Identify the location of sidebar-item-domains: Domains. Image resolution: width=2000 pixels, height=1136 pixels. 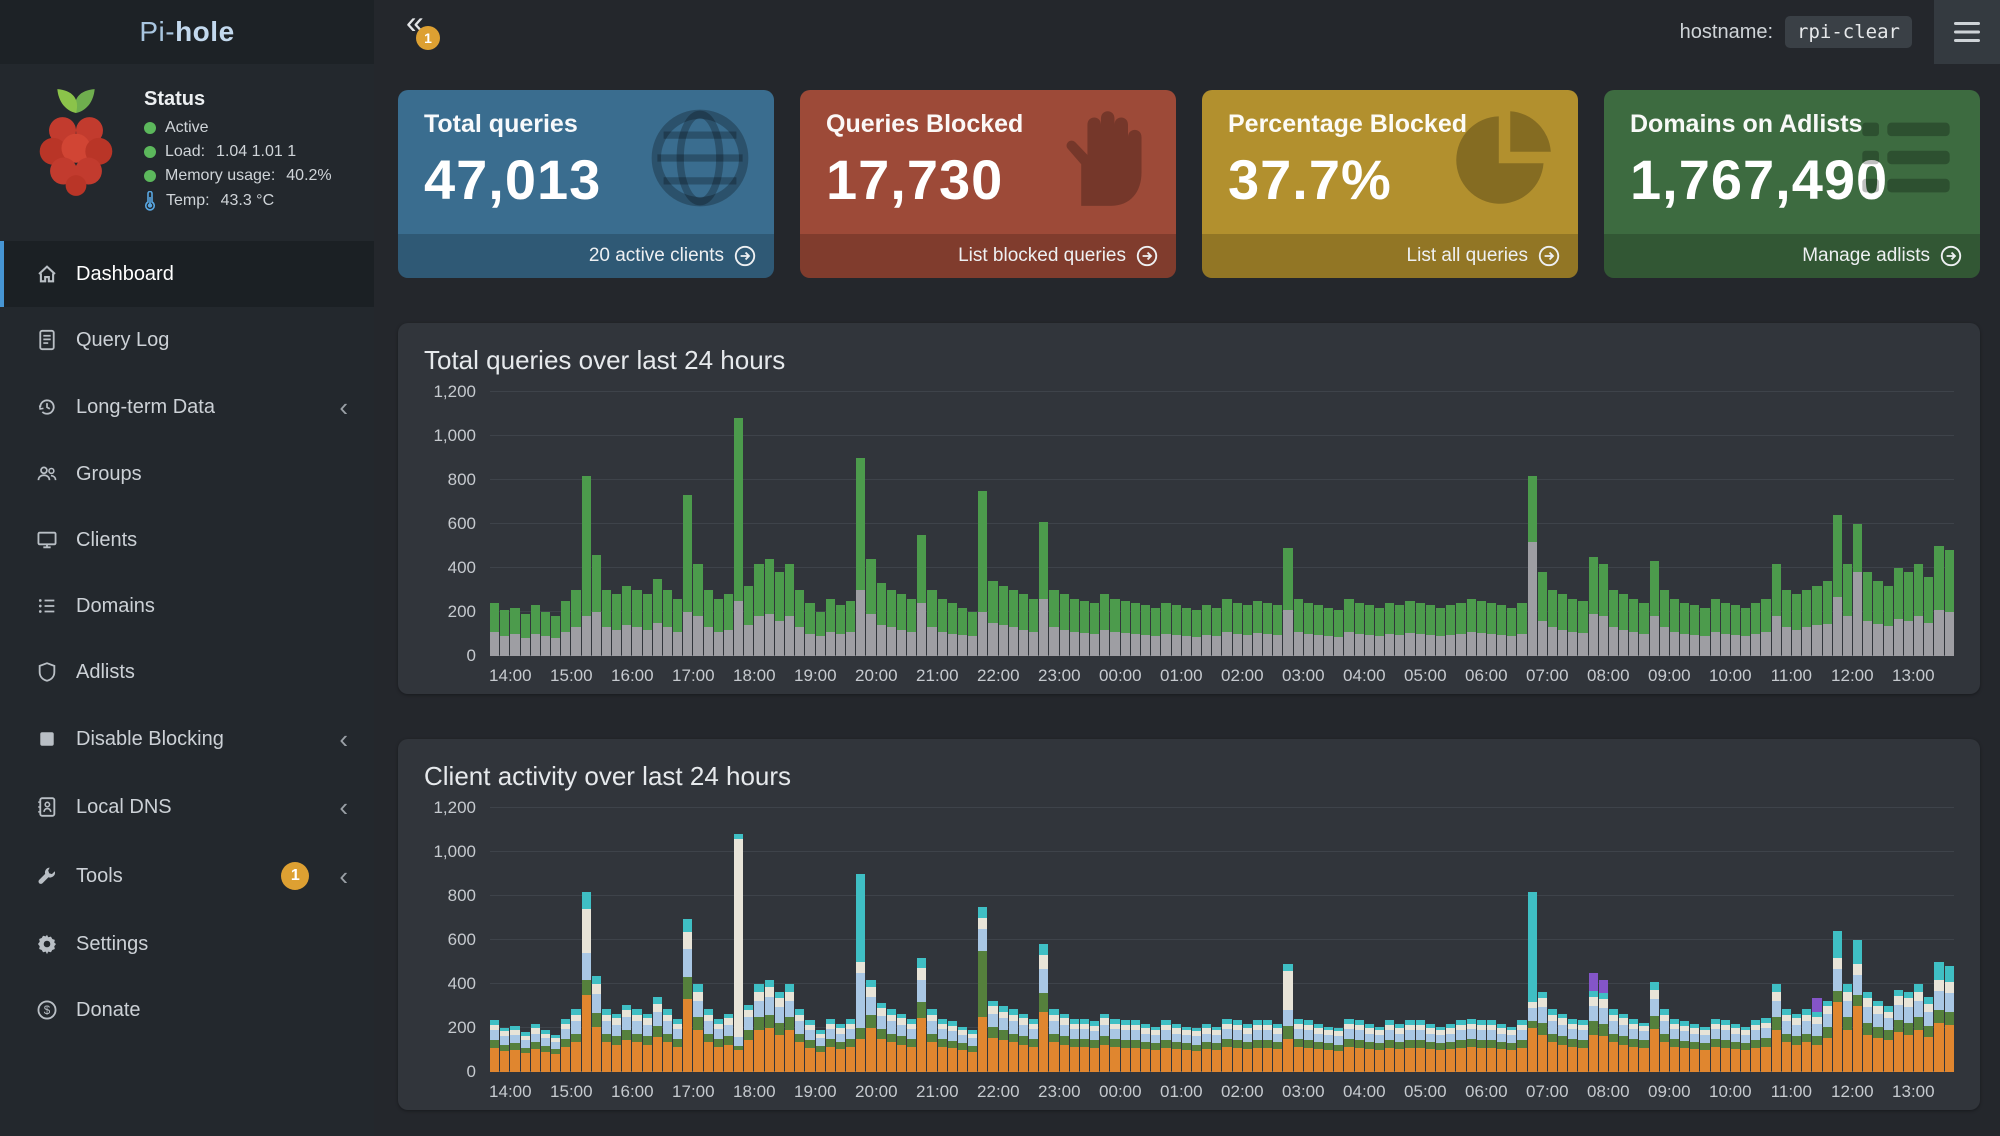
(187, 606).